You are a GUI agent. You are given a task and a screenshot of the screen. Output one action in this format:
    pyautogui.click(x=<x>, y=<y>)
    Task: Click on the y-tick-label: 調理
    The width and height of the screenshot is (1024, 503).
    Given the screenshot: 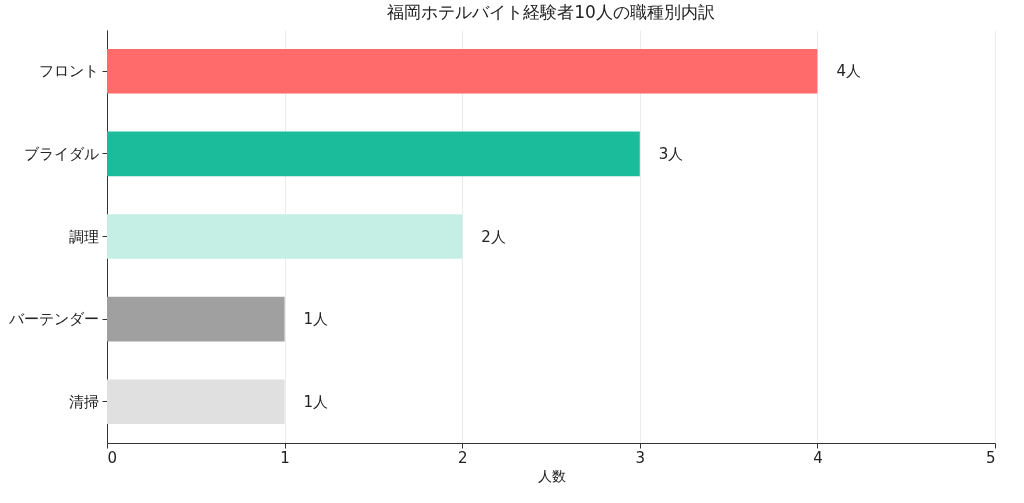 What is the action you would take?
    pyautogui.click(x=83, y=236)
    